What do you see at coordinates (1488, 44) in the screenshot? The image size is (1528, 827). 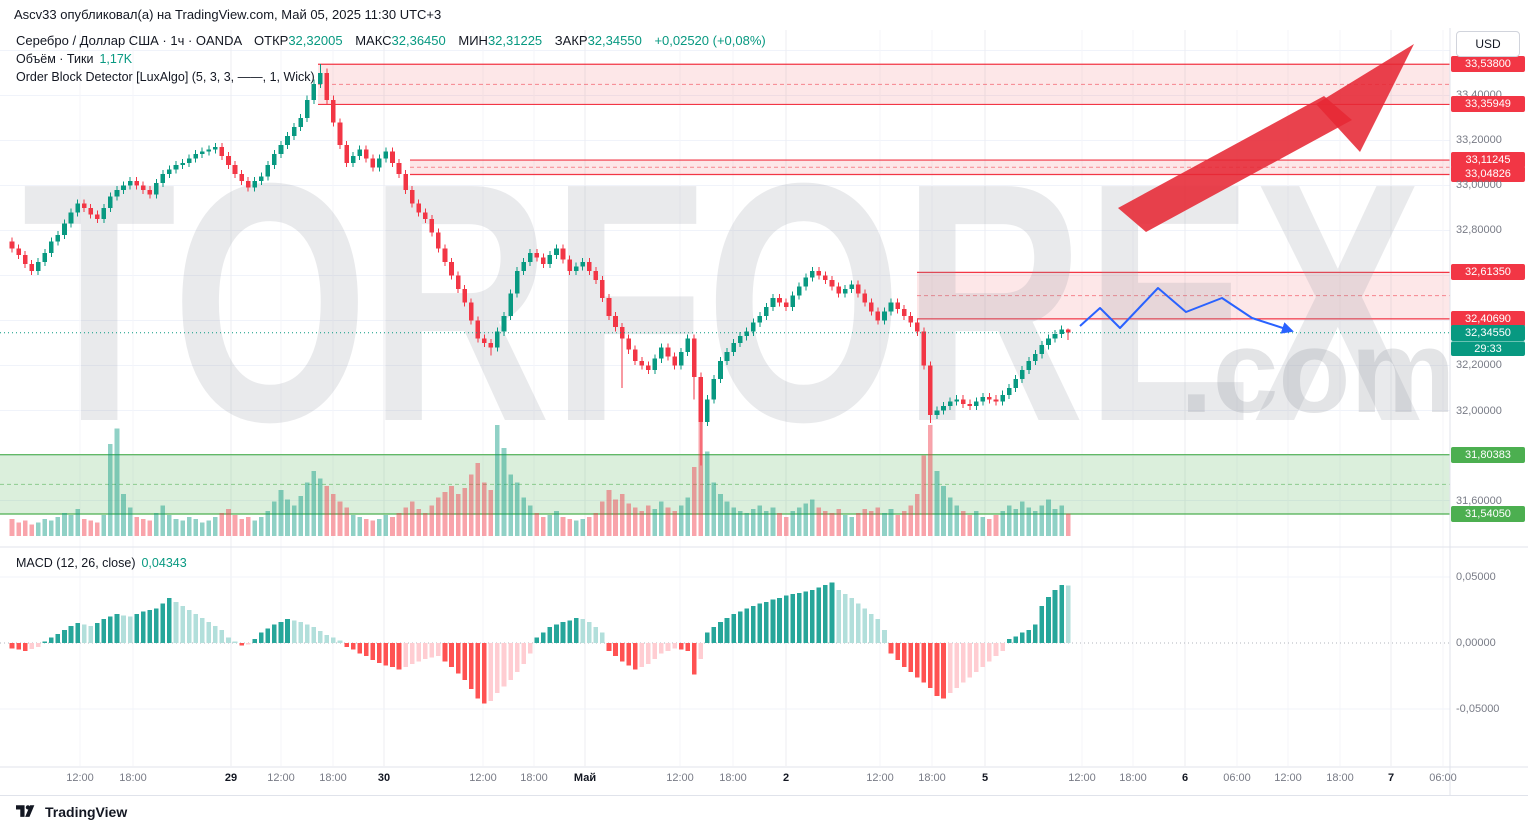 I see `currency-button: USD` at bounding box center [1488, 44].